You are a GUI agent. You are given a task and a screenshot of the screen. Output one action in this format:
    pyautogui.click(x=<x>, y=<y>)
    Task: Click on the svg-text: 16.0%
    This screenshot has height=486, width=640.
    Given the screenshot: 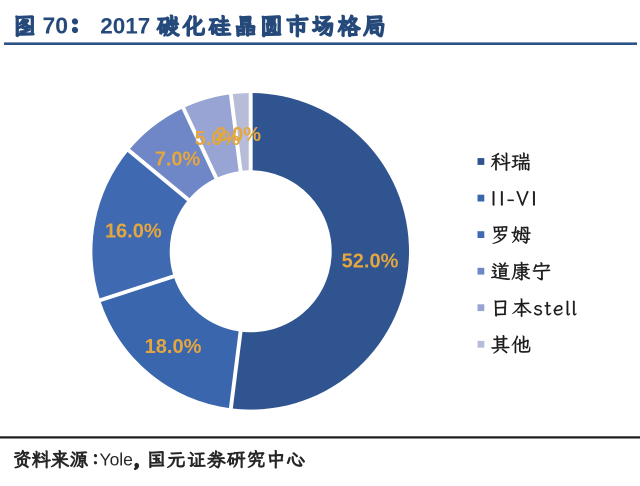 What is the action you would take?
    pyautogui.click(x=133, y=232)
    